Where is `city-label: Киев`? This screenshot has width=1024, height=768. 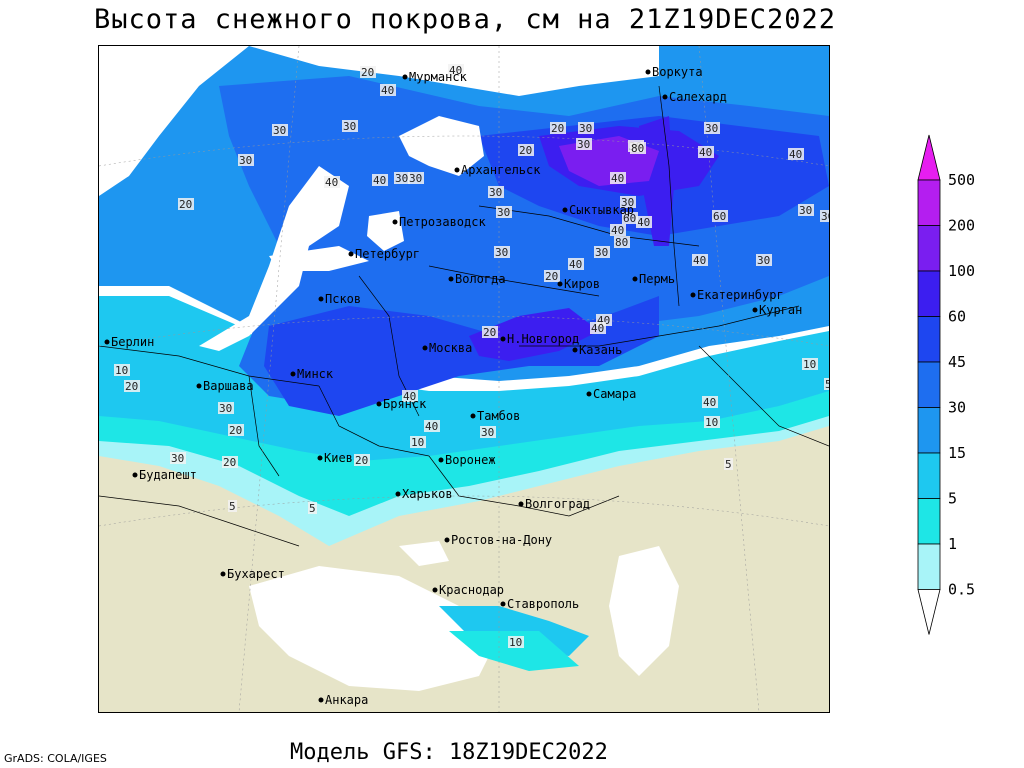 city-label: Киев is located at coordinates (338, 458).